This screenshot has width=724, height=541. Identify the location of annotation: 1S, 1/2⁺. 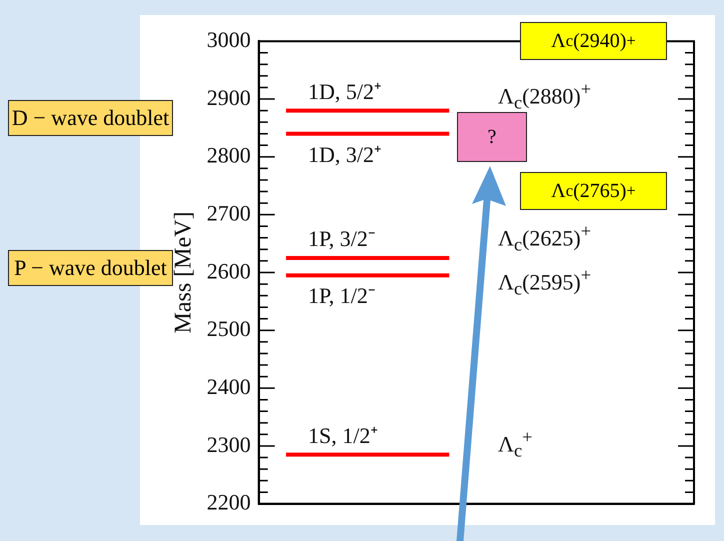
(343, 435).